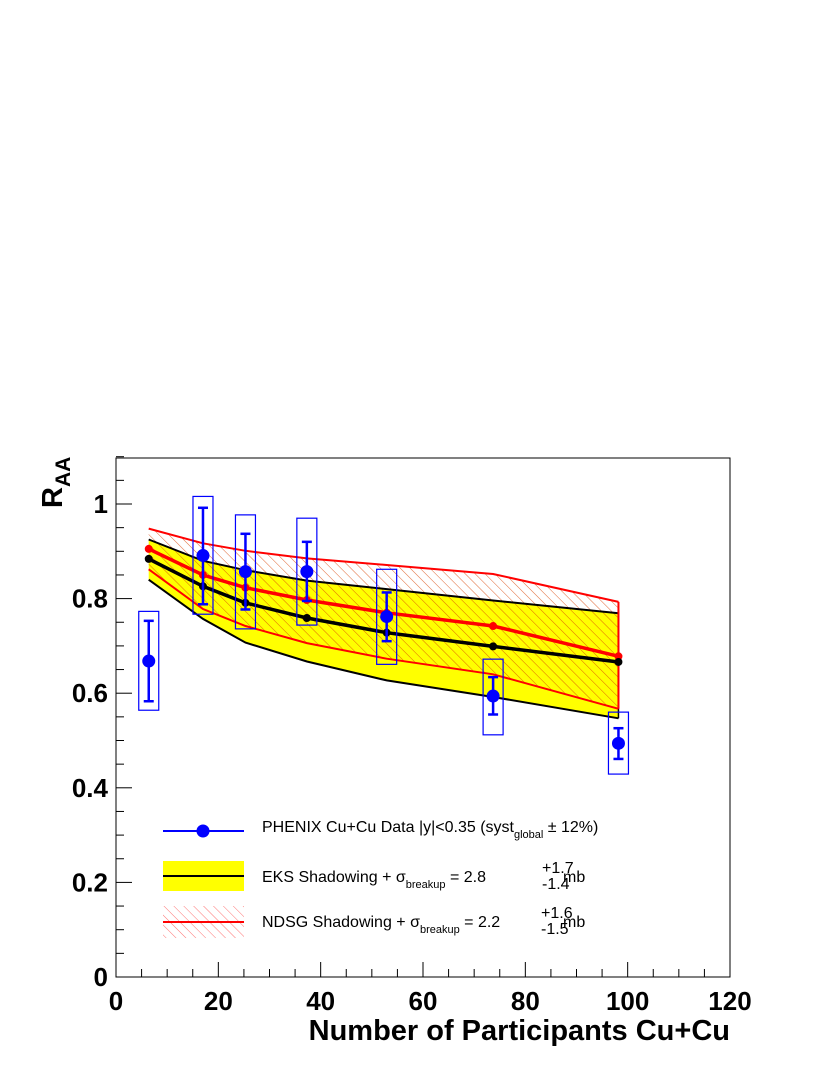 The width and height of the screenshot is (830, 1075). What do you see at coordinates (101, 504) in the screenshot?
I see `y-tick-label: 1` at bounding box center [101, 504].